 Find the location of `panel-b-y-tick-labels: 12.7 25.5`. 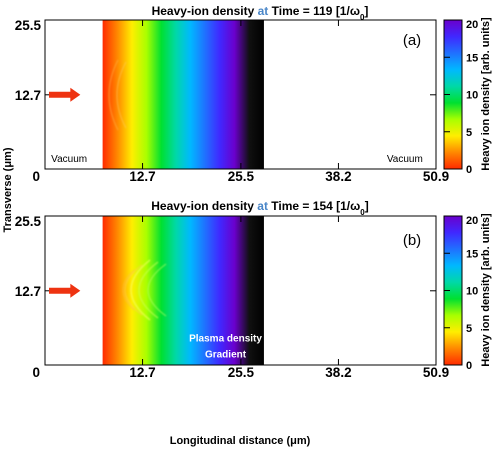

panel-b-y-tick-labels: 12.7 25.5 is located at coordinates (28, 256).